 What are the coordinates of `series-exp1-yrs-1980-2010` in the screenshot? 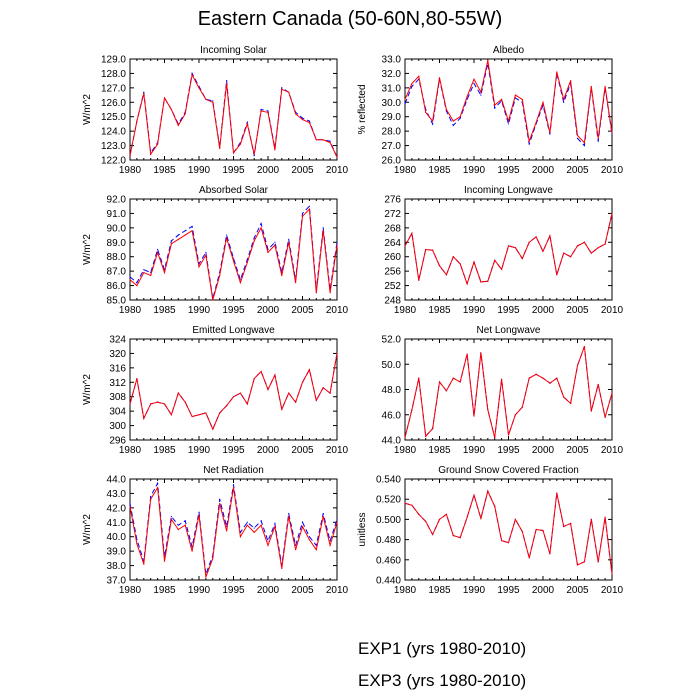 It's located at (233, 114).